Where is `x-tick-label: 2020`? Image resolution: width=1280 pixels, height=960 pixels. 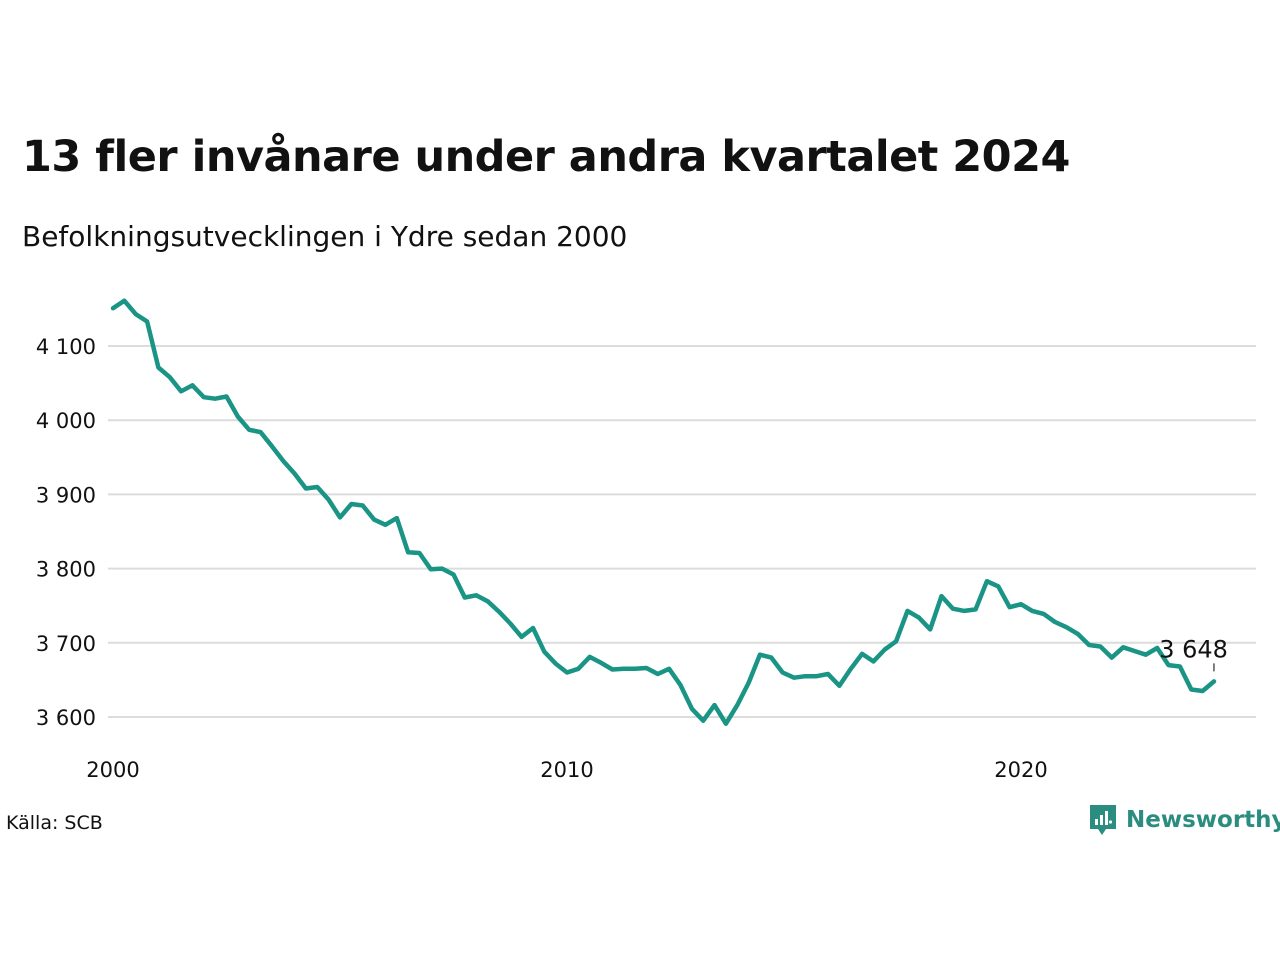 x-tick-label: 2020 is located at coordinates (1020, 770).